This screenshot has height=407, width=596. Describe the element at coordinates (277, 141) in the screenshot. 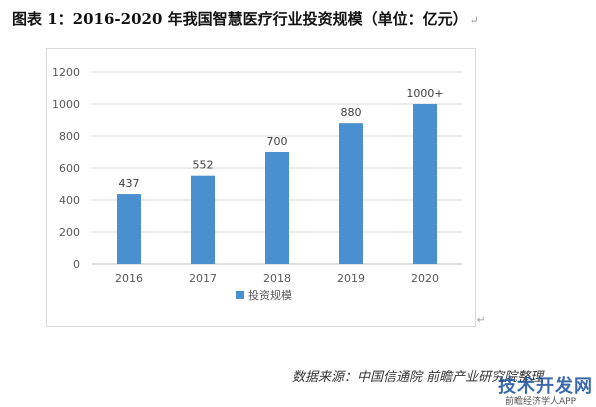

I see `data-label: 700` at that location.